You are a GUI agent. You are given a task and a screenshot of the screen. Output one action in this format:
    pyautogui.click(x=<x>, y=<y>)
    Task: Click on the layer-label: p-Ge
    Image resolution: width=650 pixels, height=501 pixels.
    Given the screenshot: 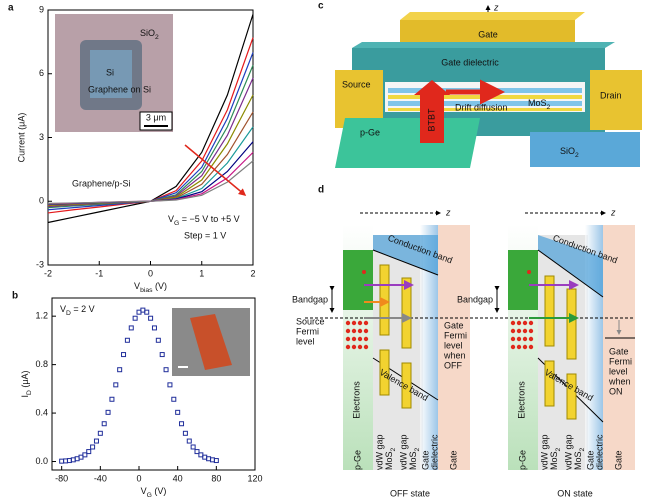 What is the action you would take?
    pyautogui.click(x=522, y=460)
    